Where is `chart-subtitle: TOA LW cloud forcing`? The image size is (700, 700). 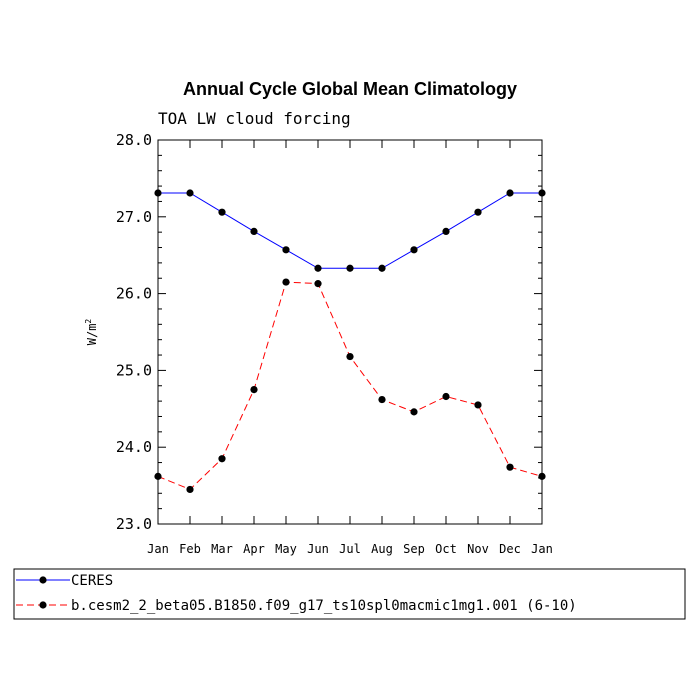 chart-subtitle: TOA LW cloud forcing is located at coordinates (254, 118).